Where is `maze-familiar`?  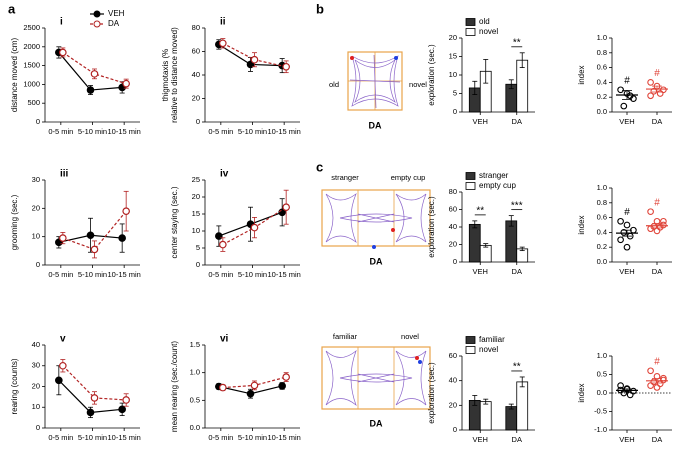 maze-familiar is located at coordinates (376, 378).